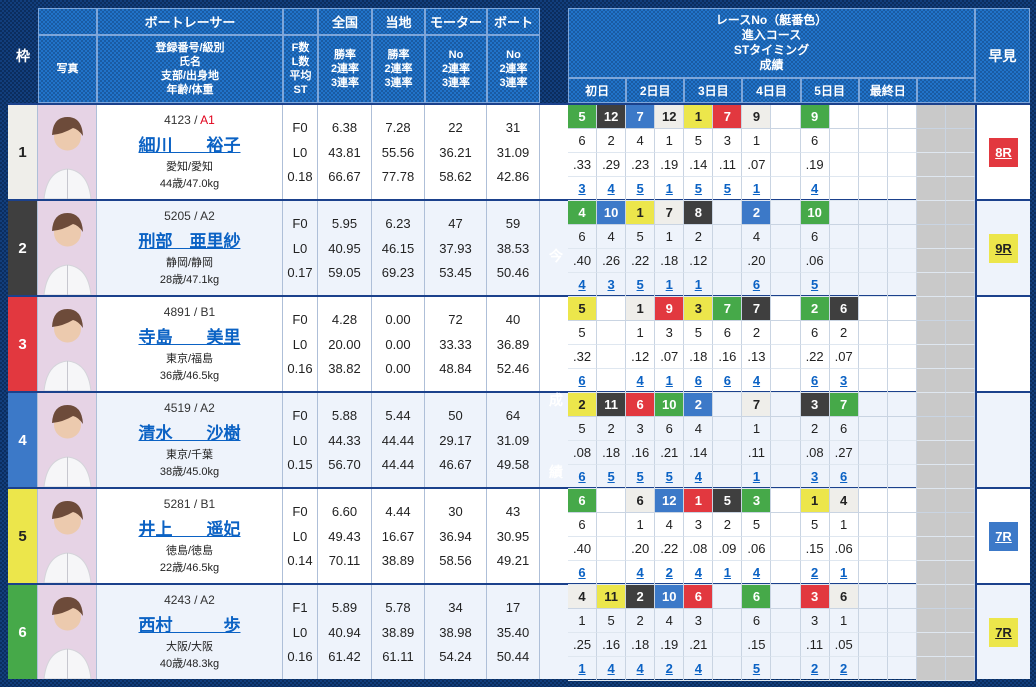  Describe the element at coordinates (189, 146) in the screenshot. I see `racer-name-link: 細川 裕子` at that location.